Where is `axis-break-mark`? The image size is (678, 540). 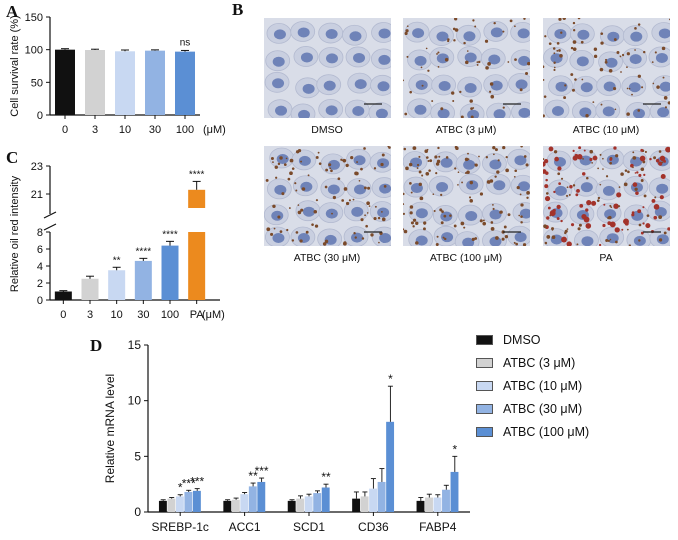
axis-break-mark is located at coordinates (50, 227).